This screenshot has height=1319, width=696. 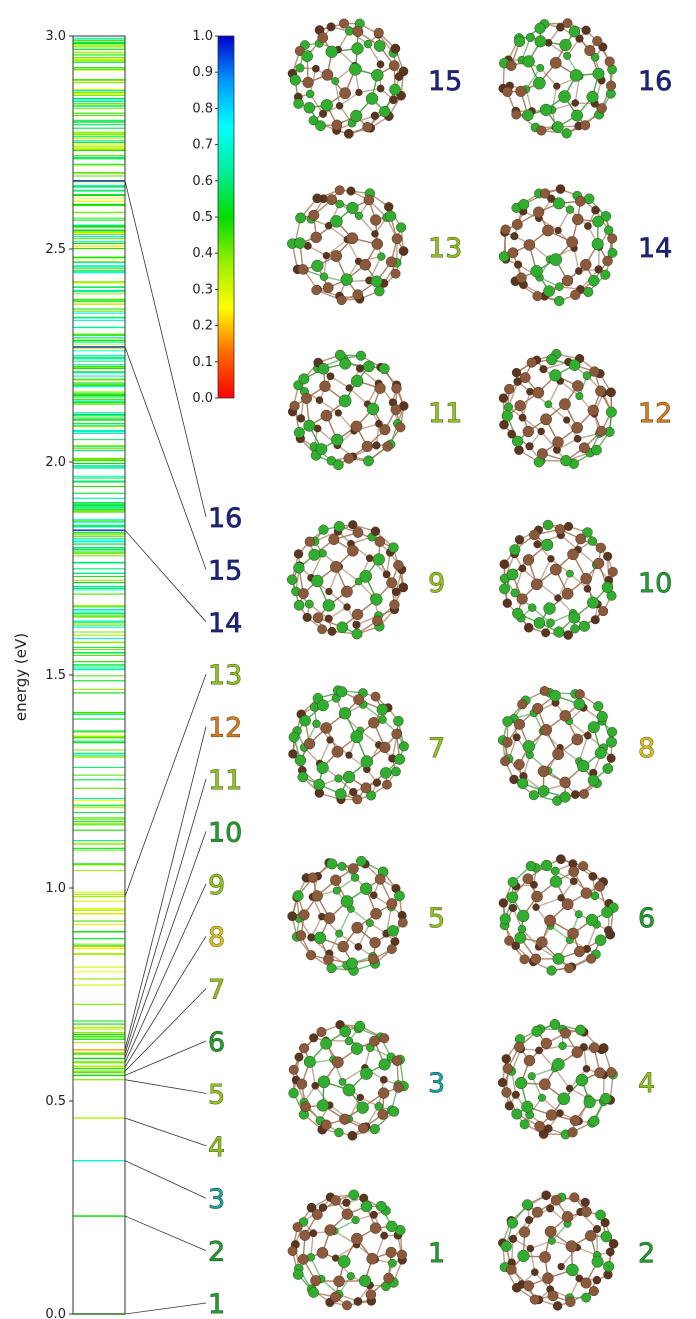 I want to click on molecule-panel: 1, so click(x=366, y=1250).